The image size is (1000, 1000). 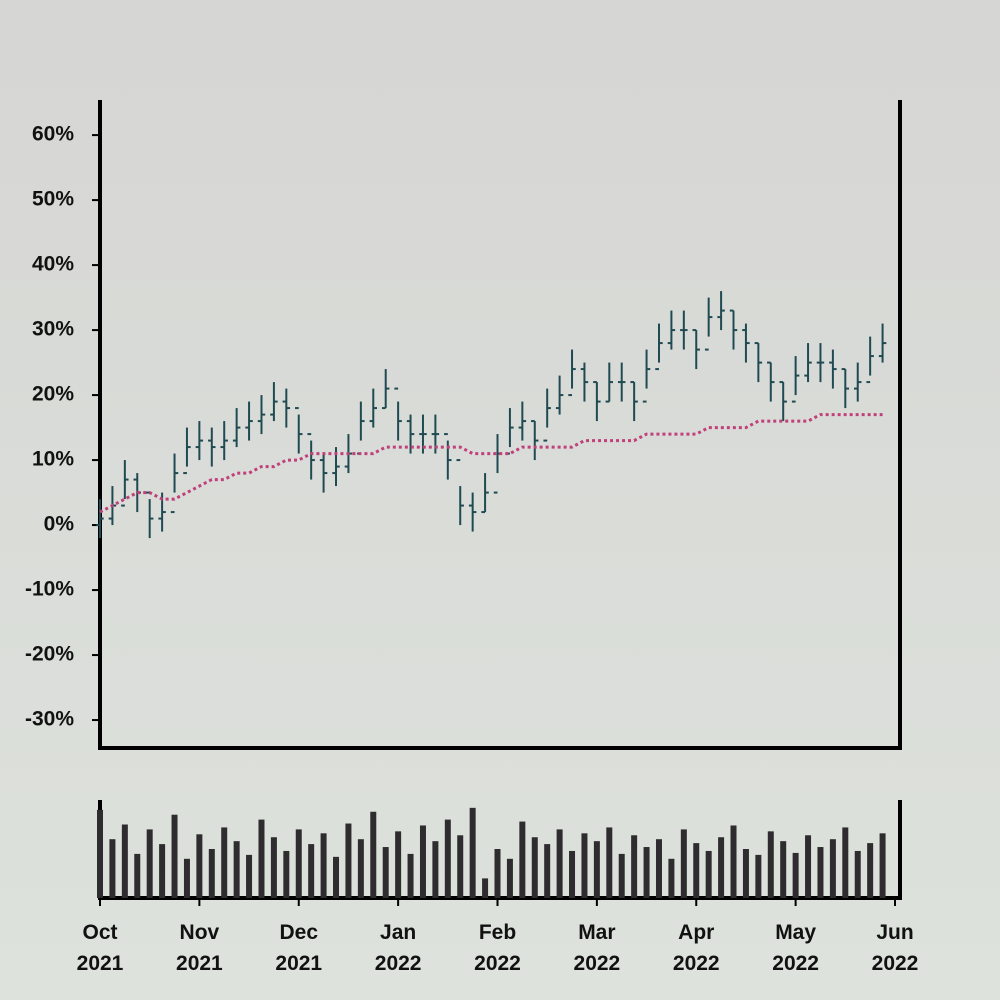 What do you see at coordinates (53, 134) in the screenshot?
I see `y-tick-label: 60%` at bounding box center [53, 134].